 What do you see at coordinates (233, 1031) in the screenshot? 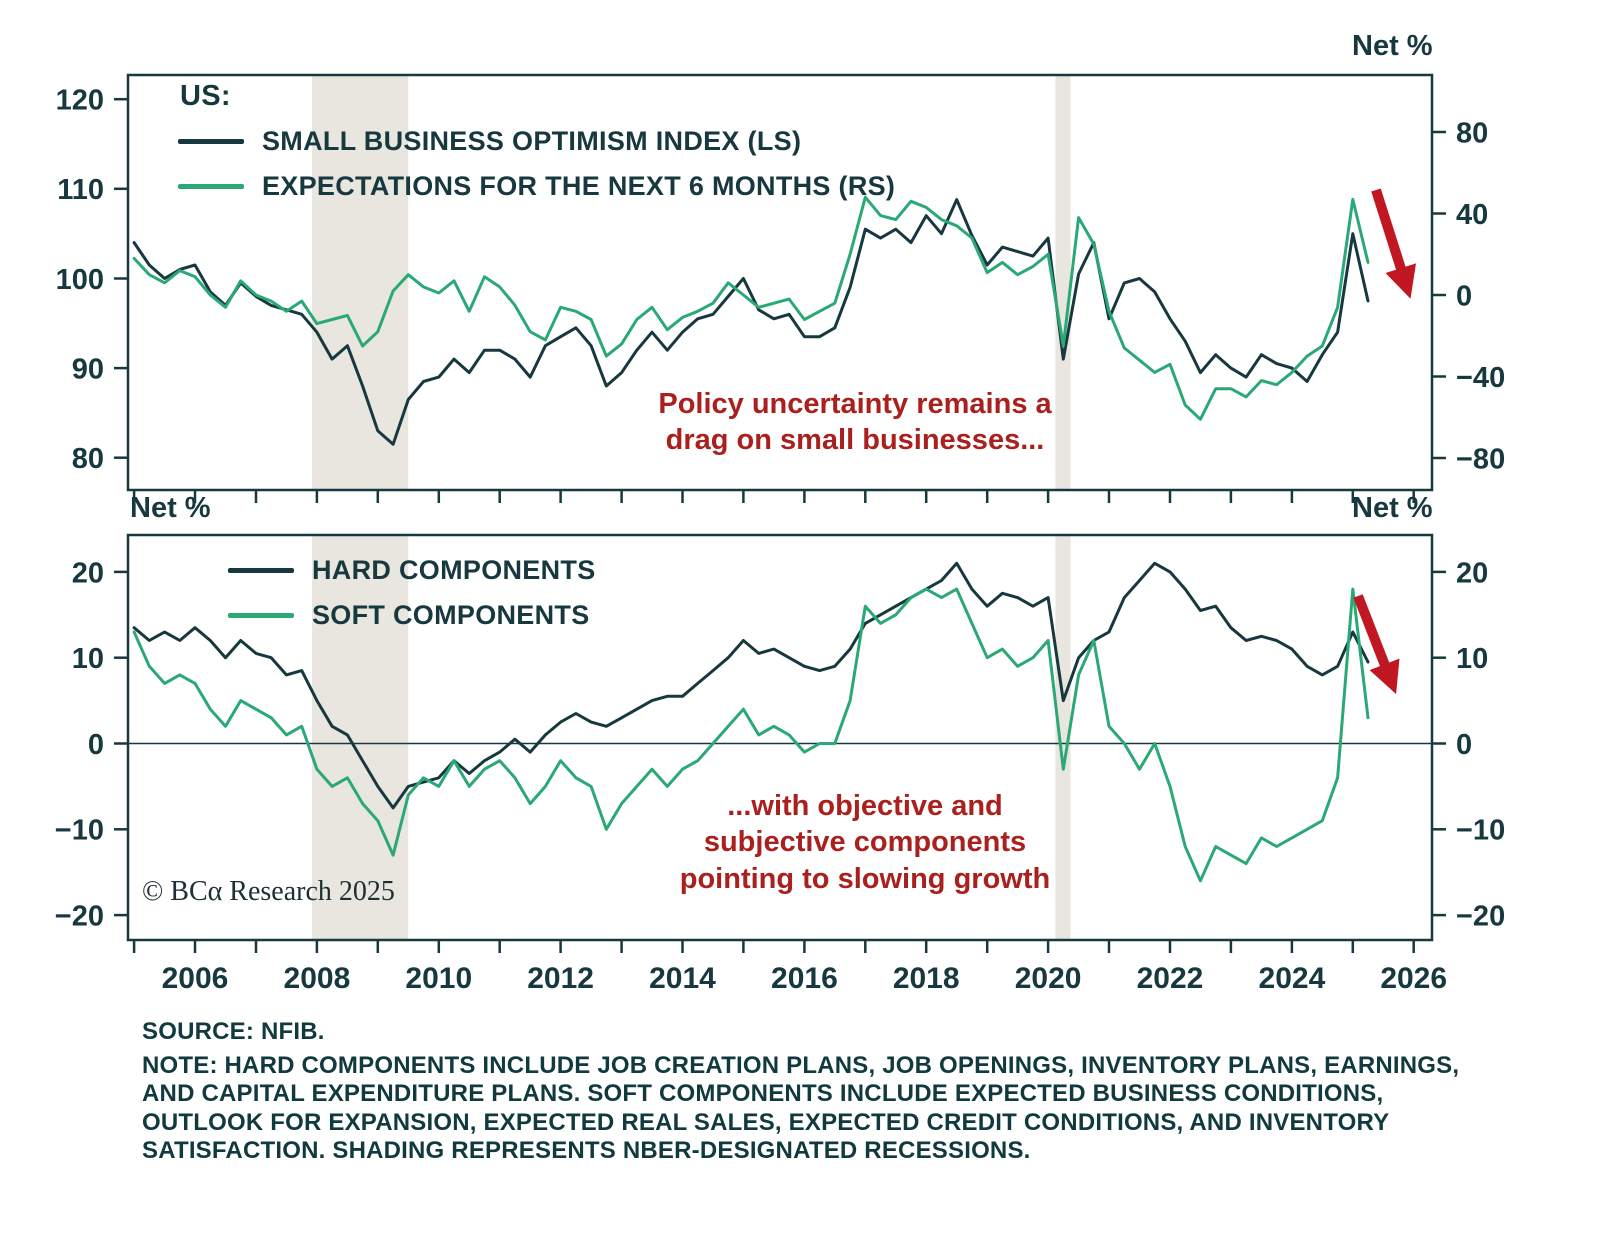
I see `source-line: SOURCE: NFIB.` at bounding box center [233, 1031].